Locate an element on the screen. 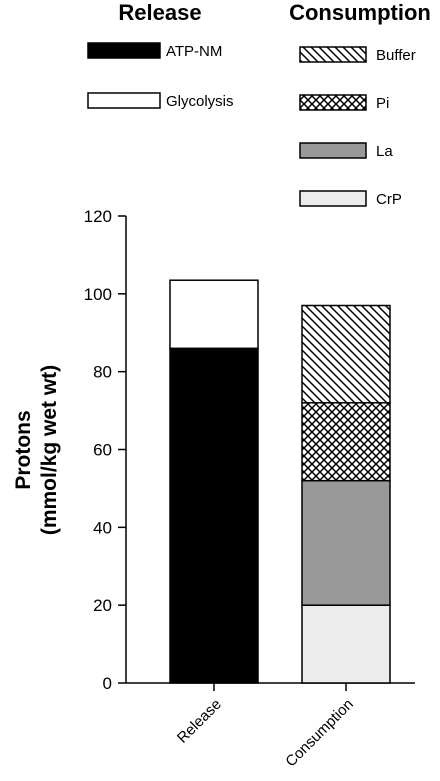 The image size is (440, 781). legend-label-la: La is located at coordinates (384, 151).